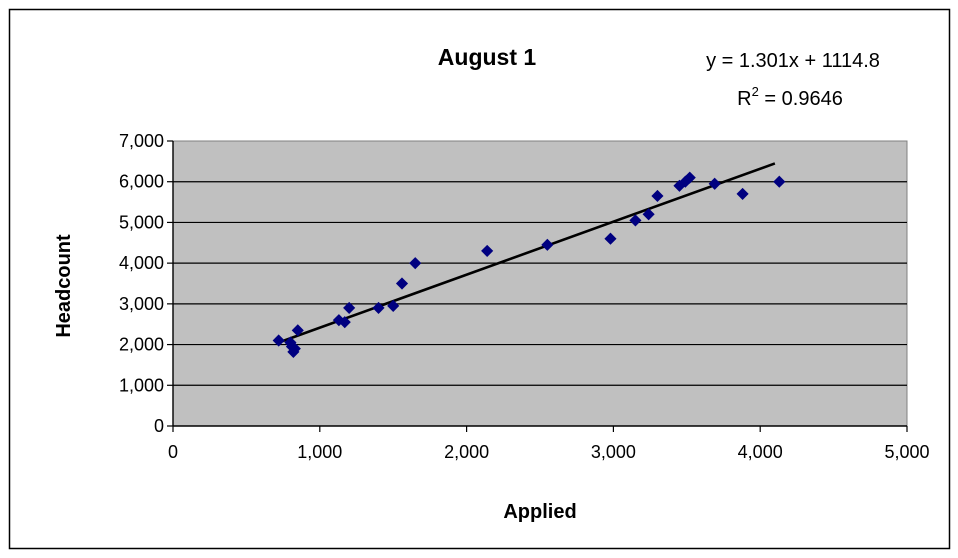 The image size is (958, 558). What do you see at coordinates (755, 91) in the screenshot?
I see `r-squared-superscript: 2` at bounding box center [755, 91].